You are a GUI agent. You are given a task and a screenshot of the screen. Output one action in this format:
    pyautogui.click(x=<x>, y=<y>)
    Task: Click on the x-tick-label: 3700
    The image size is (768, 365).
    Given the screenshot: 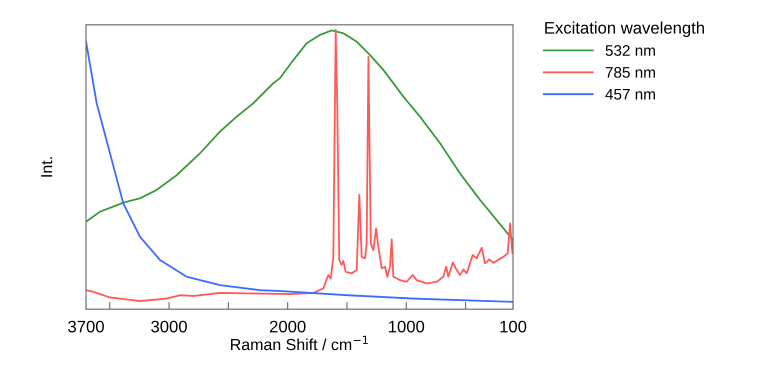 What is the action you would take?
    pyautogui.click(x=86, y=326)
    